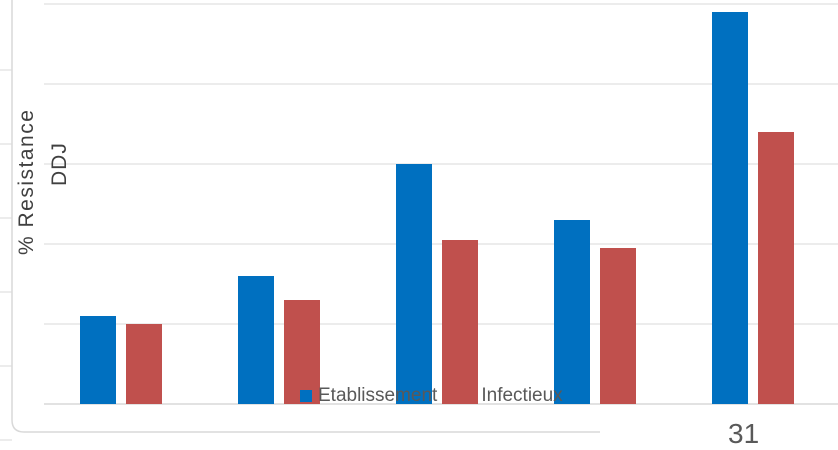 The height and width of the screenshot is (450, 838). What do you see at coordinates (306, 396) in the screenshot?
I see `legend-swatch-etablissement` at bounding box center [306, 396].